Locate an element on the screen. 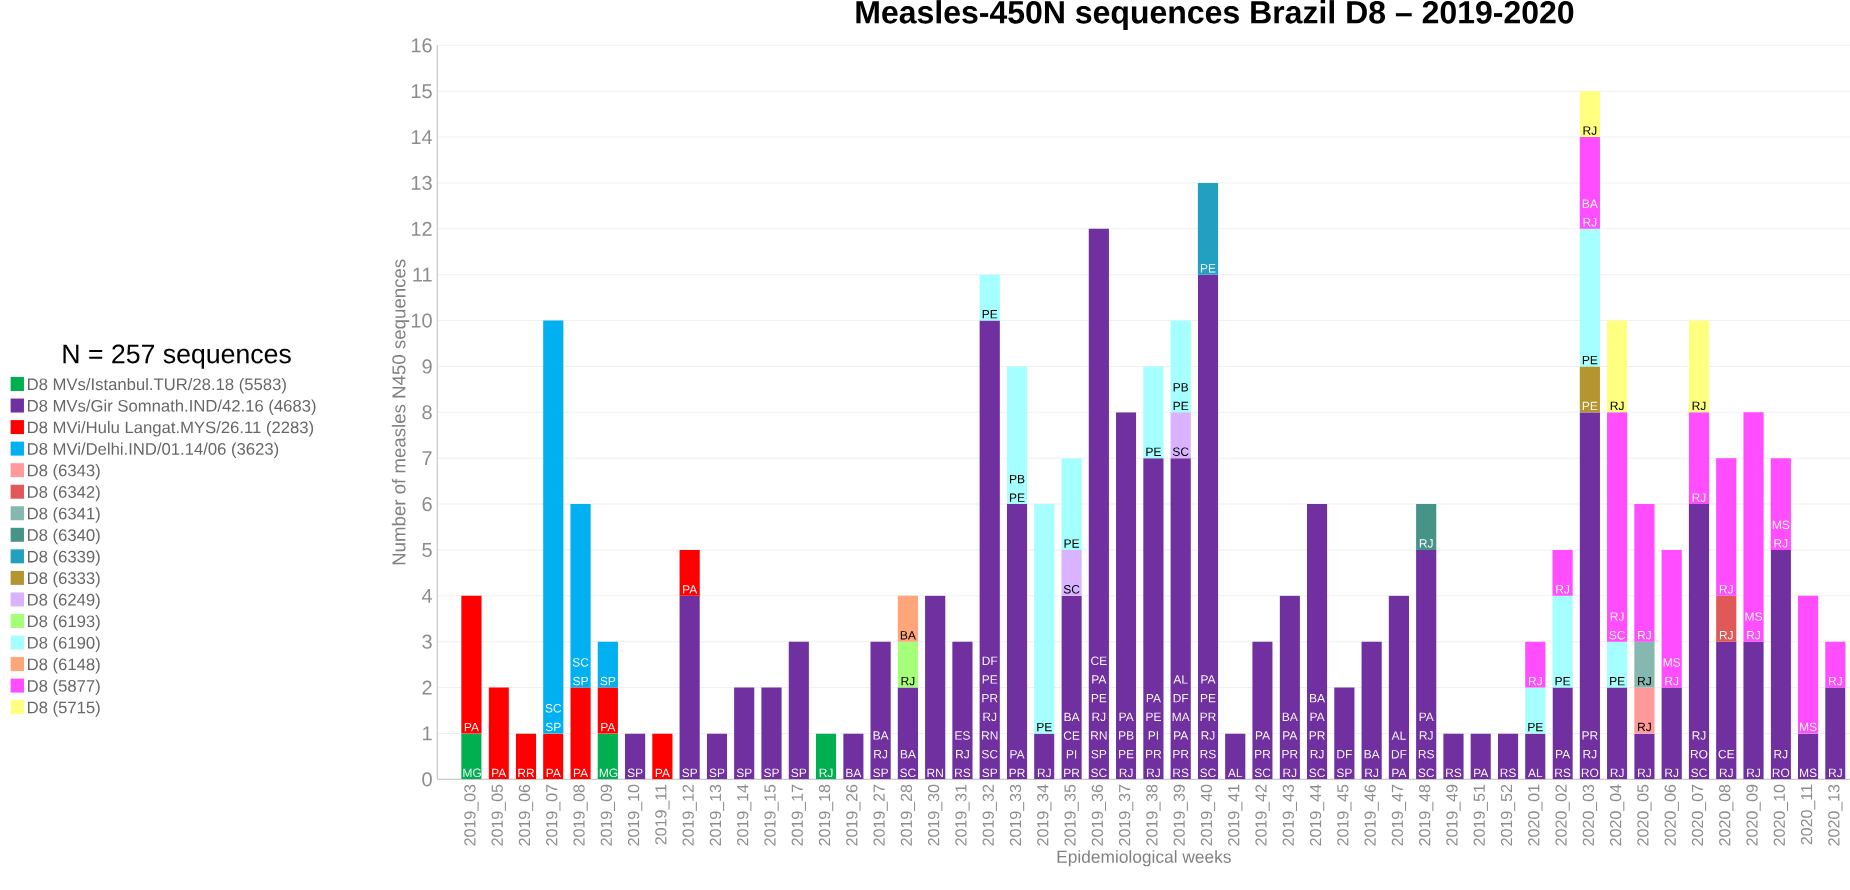 The height and width of the screenshot is (890, 1850). legend-label: D8 (6193) is located at coordinates (63, 622).